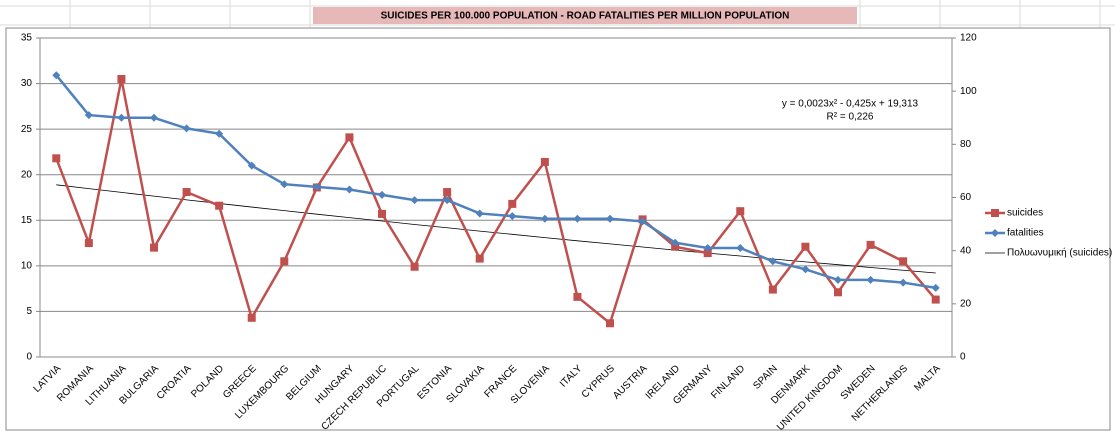 This screenshot has height=435, width=1115. I want to click on y2-tick-label: 100, so click(968, 91).